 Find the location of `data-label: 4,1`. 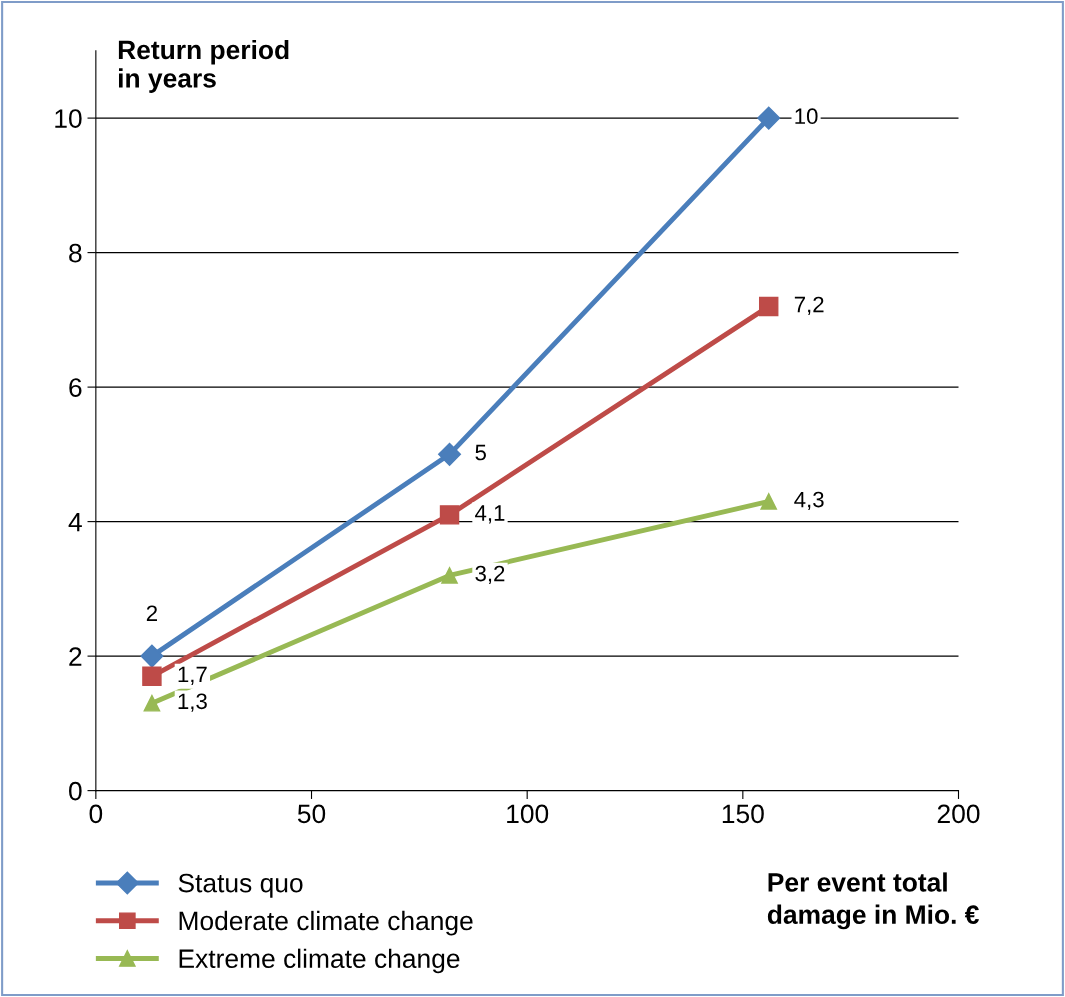

data-label: 4,1 is located at coordinates (490, 514).